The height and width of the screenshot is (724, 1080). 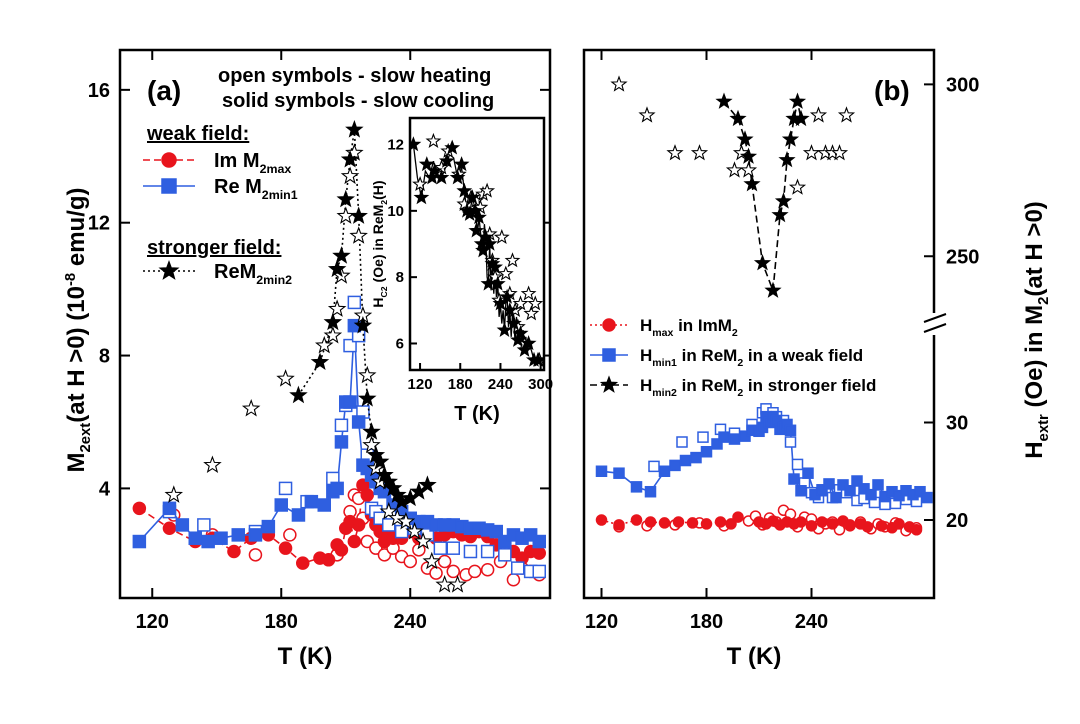 I want to click on b-legend-text-2-part: in ReM, so click(x=707, y=385).